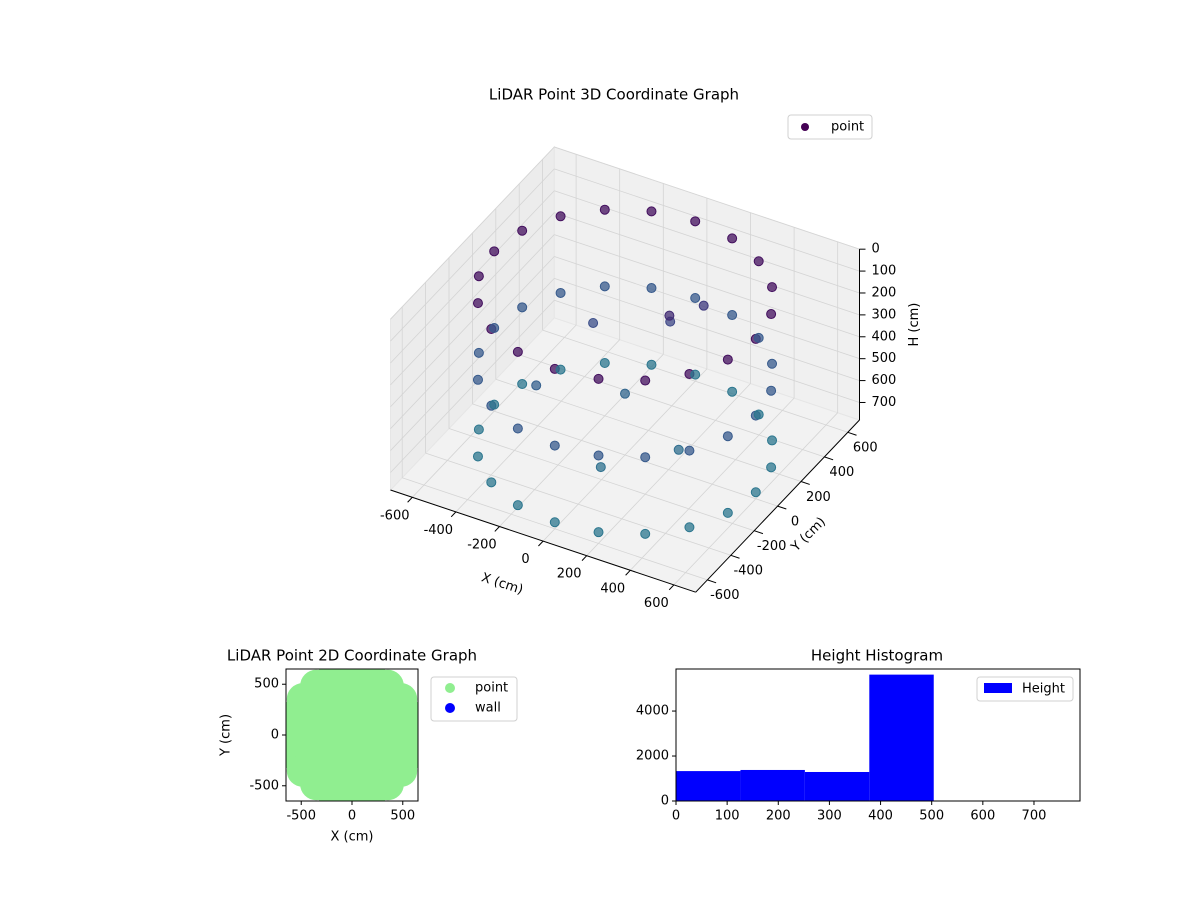  Describe the element at coordinates (395, 515) in the screenshot. I see `x-tick-label: -600` at that location.